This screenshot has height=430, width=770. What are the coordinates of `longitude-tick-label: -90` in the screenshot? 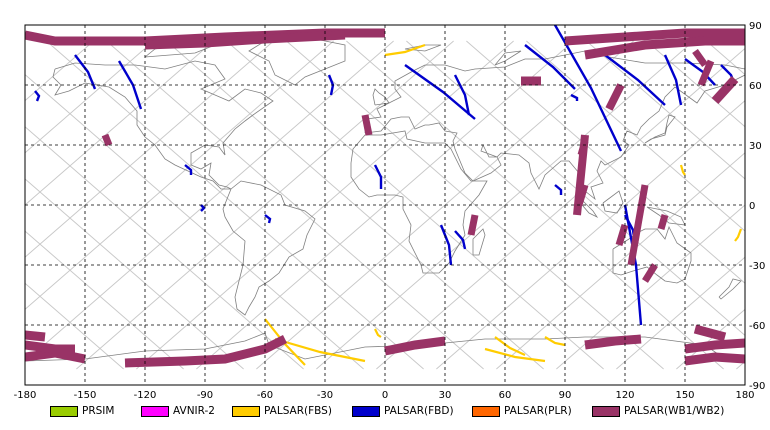 It's located at (205, 395).